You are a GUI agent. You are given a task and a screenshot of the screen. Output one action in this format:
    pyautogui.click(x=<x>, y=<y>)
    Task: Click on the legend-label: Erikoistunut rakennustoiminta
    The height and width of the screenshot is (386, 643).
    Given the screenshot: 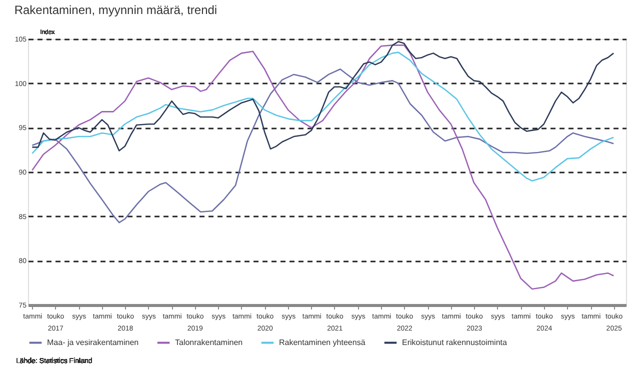 What is the action you would take?
    pyautogui.click(x=455, y=342)
    